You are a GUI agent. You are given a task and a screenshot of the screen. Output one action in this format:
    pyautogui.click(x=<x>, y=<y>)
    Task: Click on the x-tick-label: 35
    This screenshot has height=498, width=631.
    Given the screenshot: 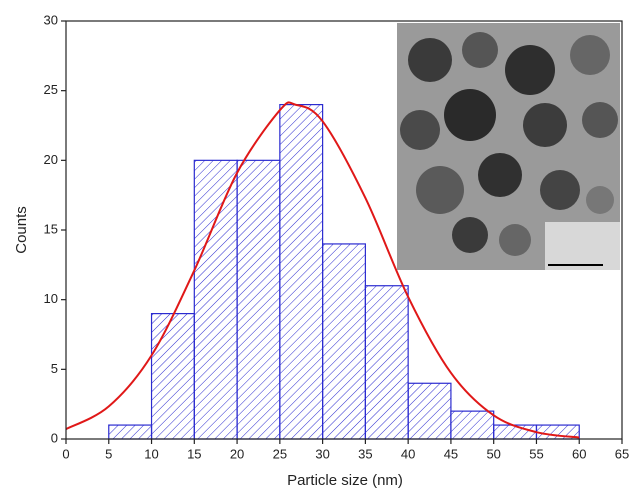 What is the action you would take?
    pyautogui.click(x=365, y=453)
    